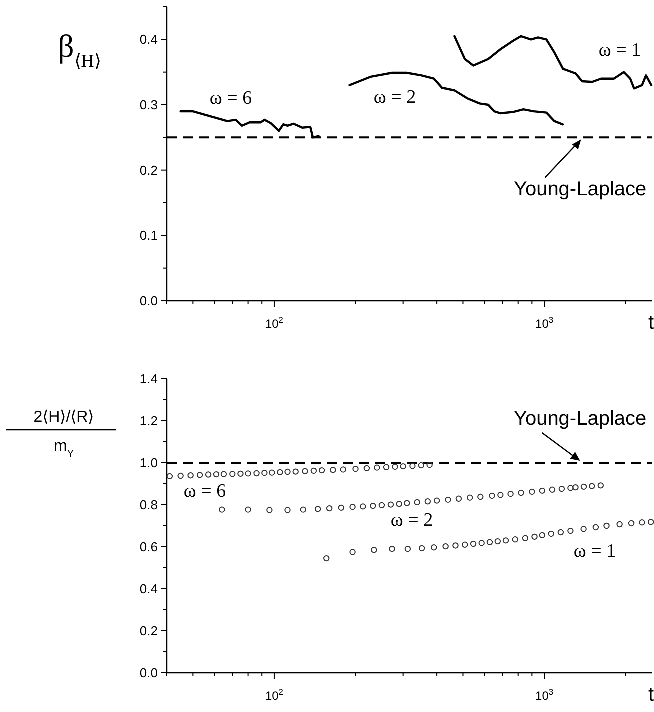 The width and height of the screenshot is (654, 712). I want to click on y-tick-label: 1.2, so click(149, 421).